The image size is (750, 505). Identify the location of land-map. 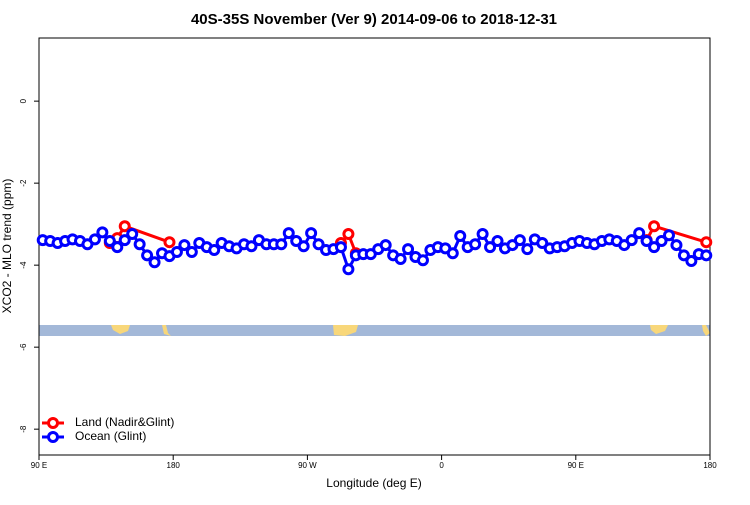
(374, 330).